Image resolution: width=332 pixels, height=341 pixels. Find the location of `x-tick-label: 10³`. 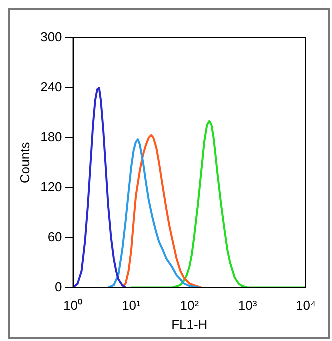

x-tick-label: 10³ is located at coordinates (248, 306).